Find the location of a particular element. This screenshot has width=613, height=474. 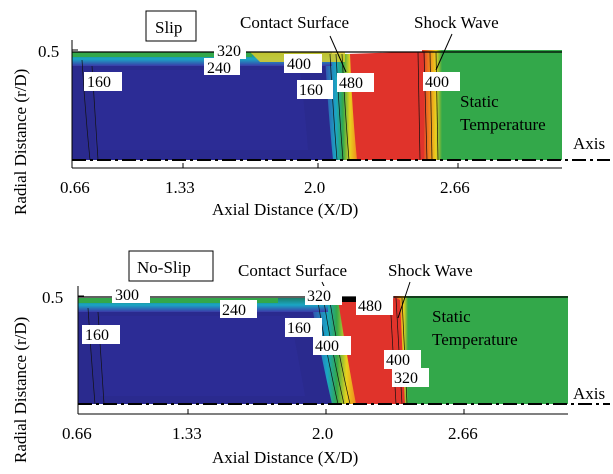

contour-lines is located at coordinates (260, 106).